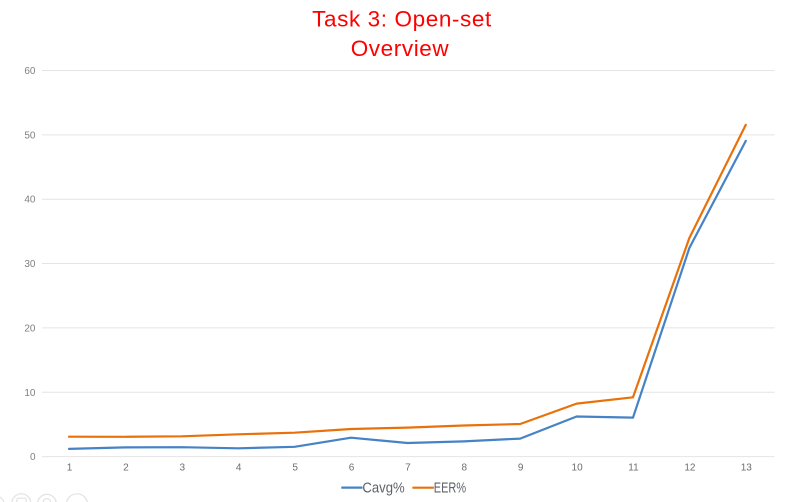 This screenshot has width=800, height=502. I want to click on svg-text: 40, so click(30, 200).